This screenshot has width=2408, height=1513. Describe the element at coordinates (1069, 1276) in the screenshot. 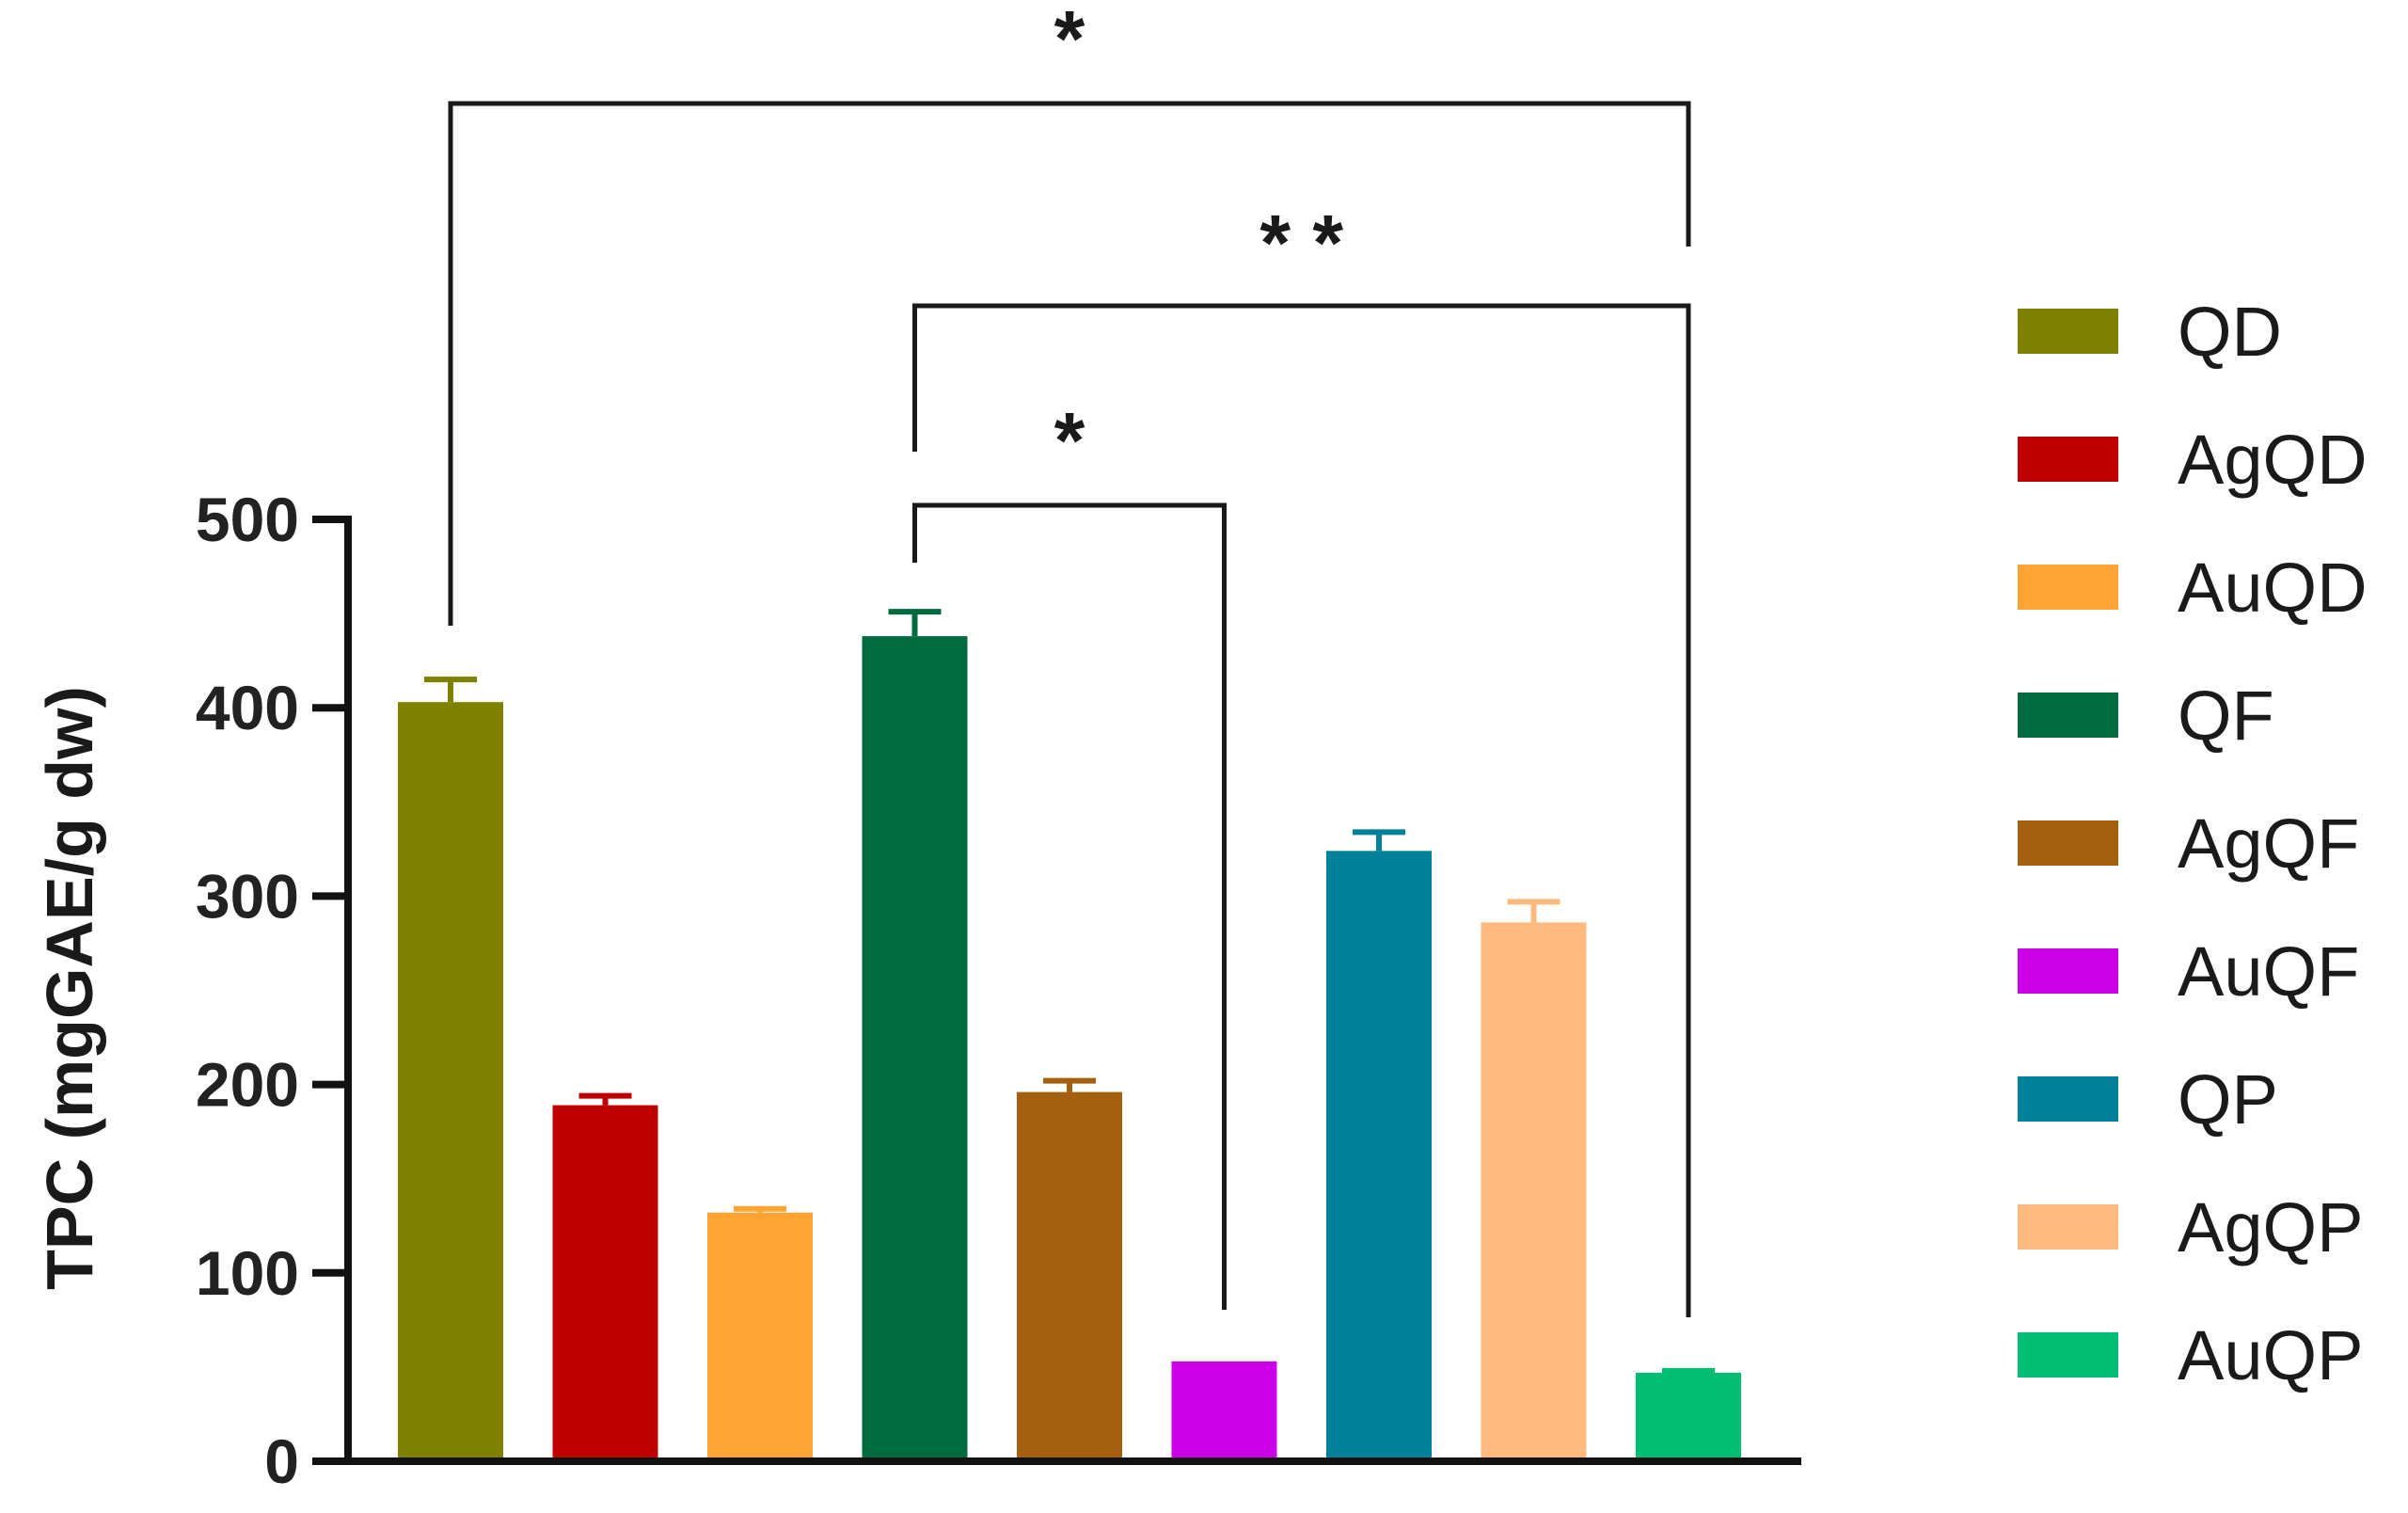

I see `bar-agqf` at that location.